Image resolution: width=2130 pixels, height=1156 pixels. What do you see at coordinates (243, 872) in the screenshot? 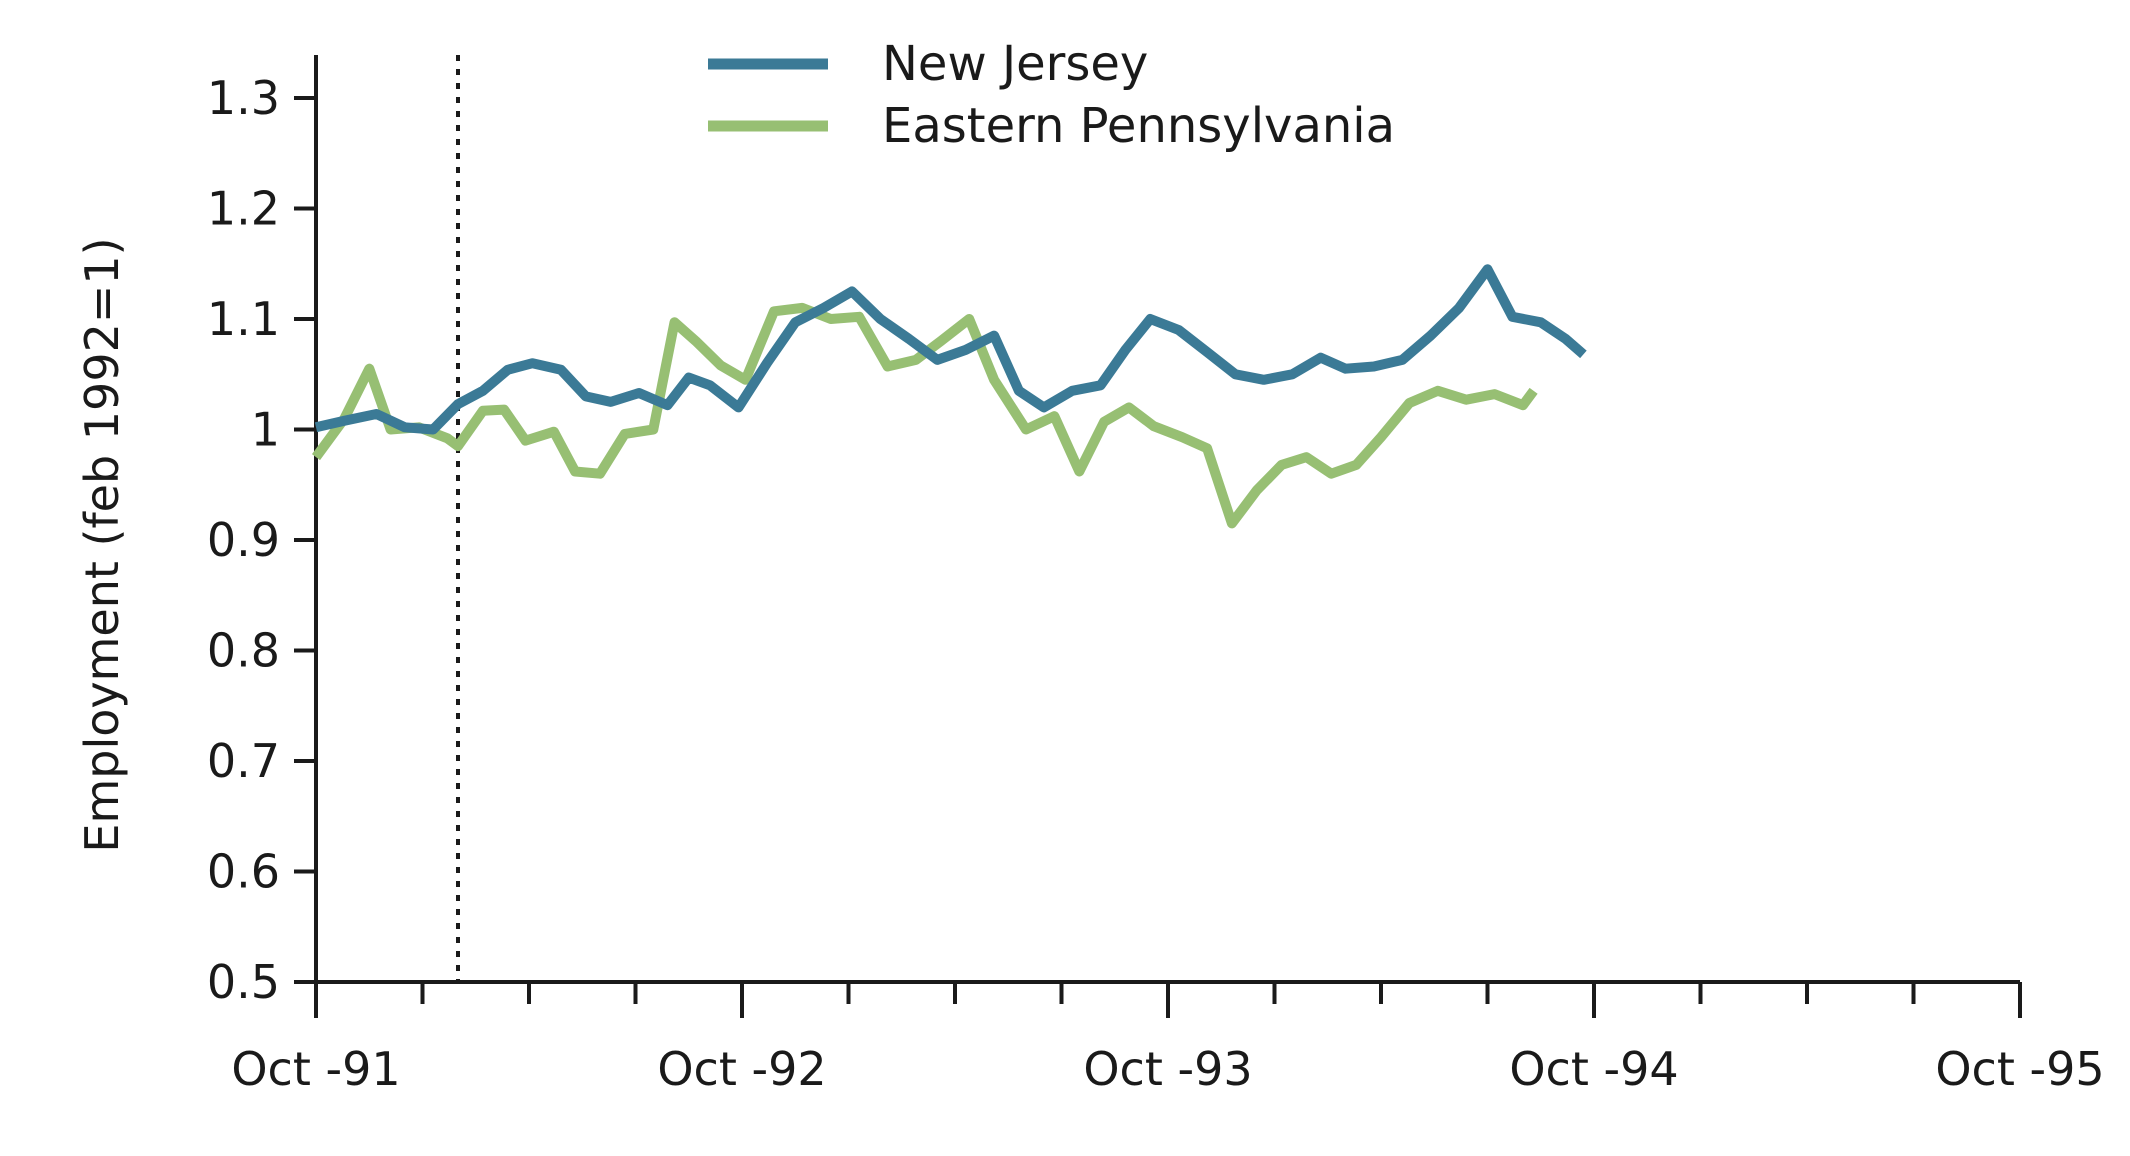
I see `y-tick-label: 0.6` at bounding box center [243, 872].